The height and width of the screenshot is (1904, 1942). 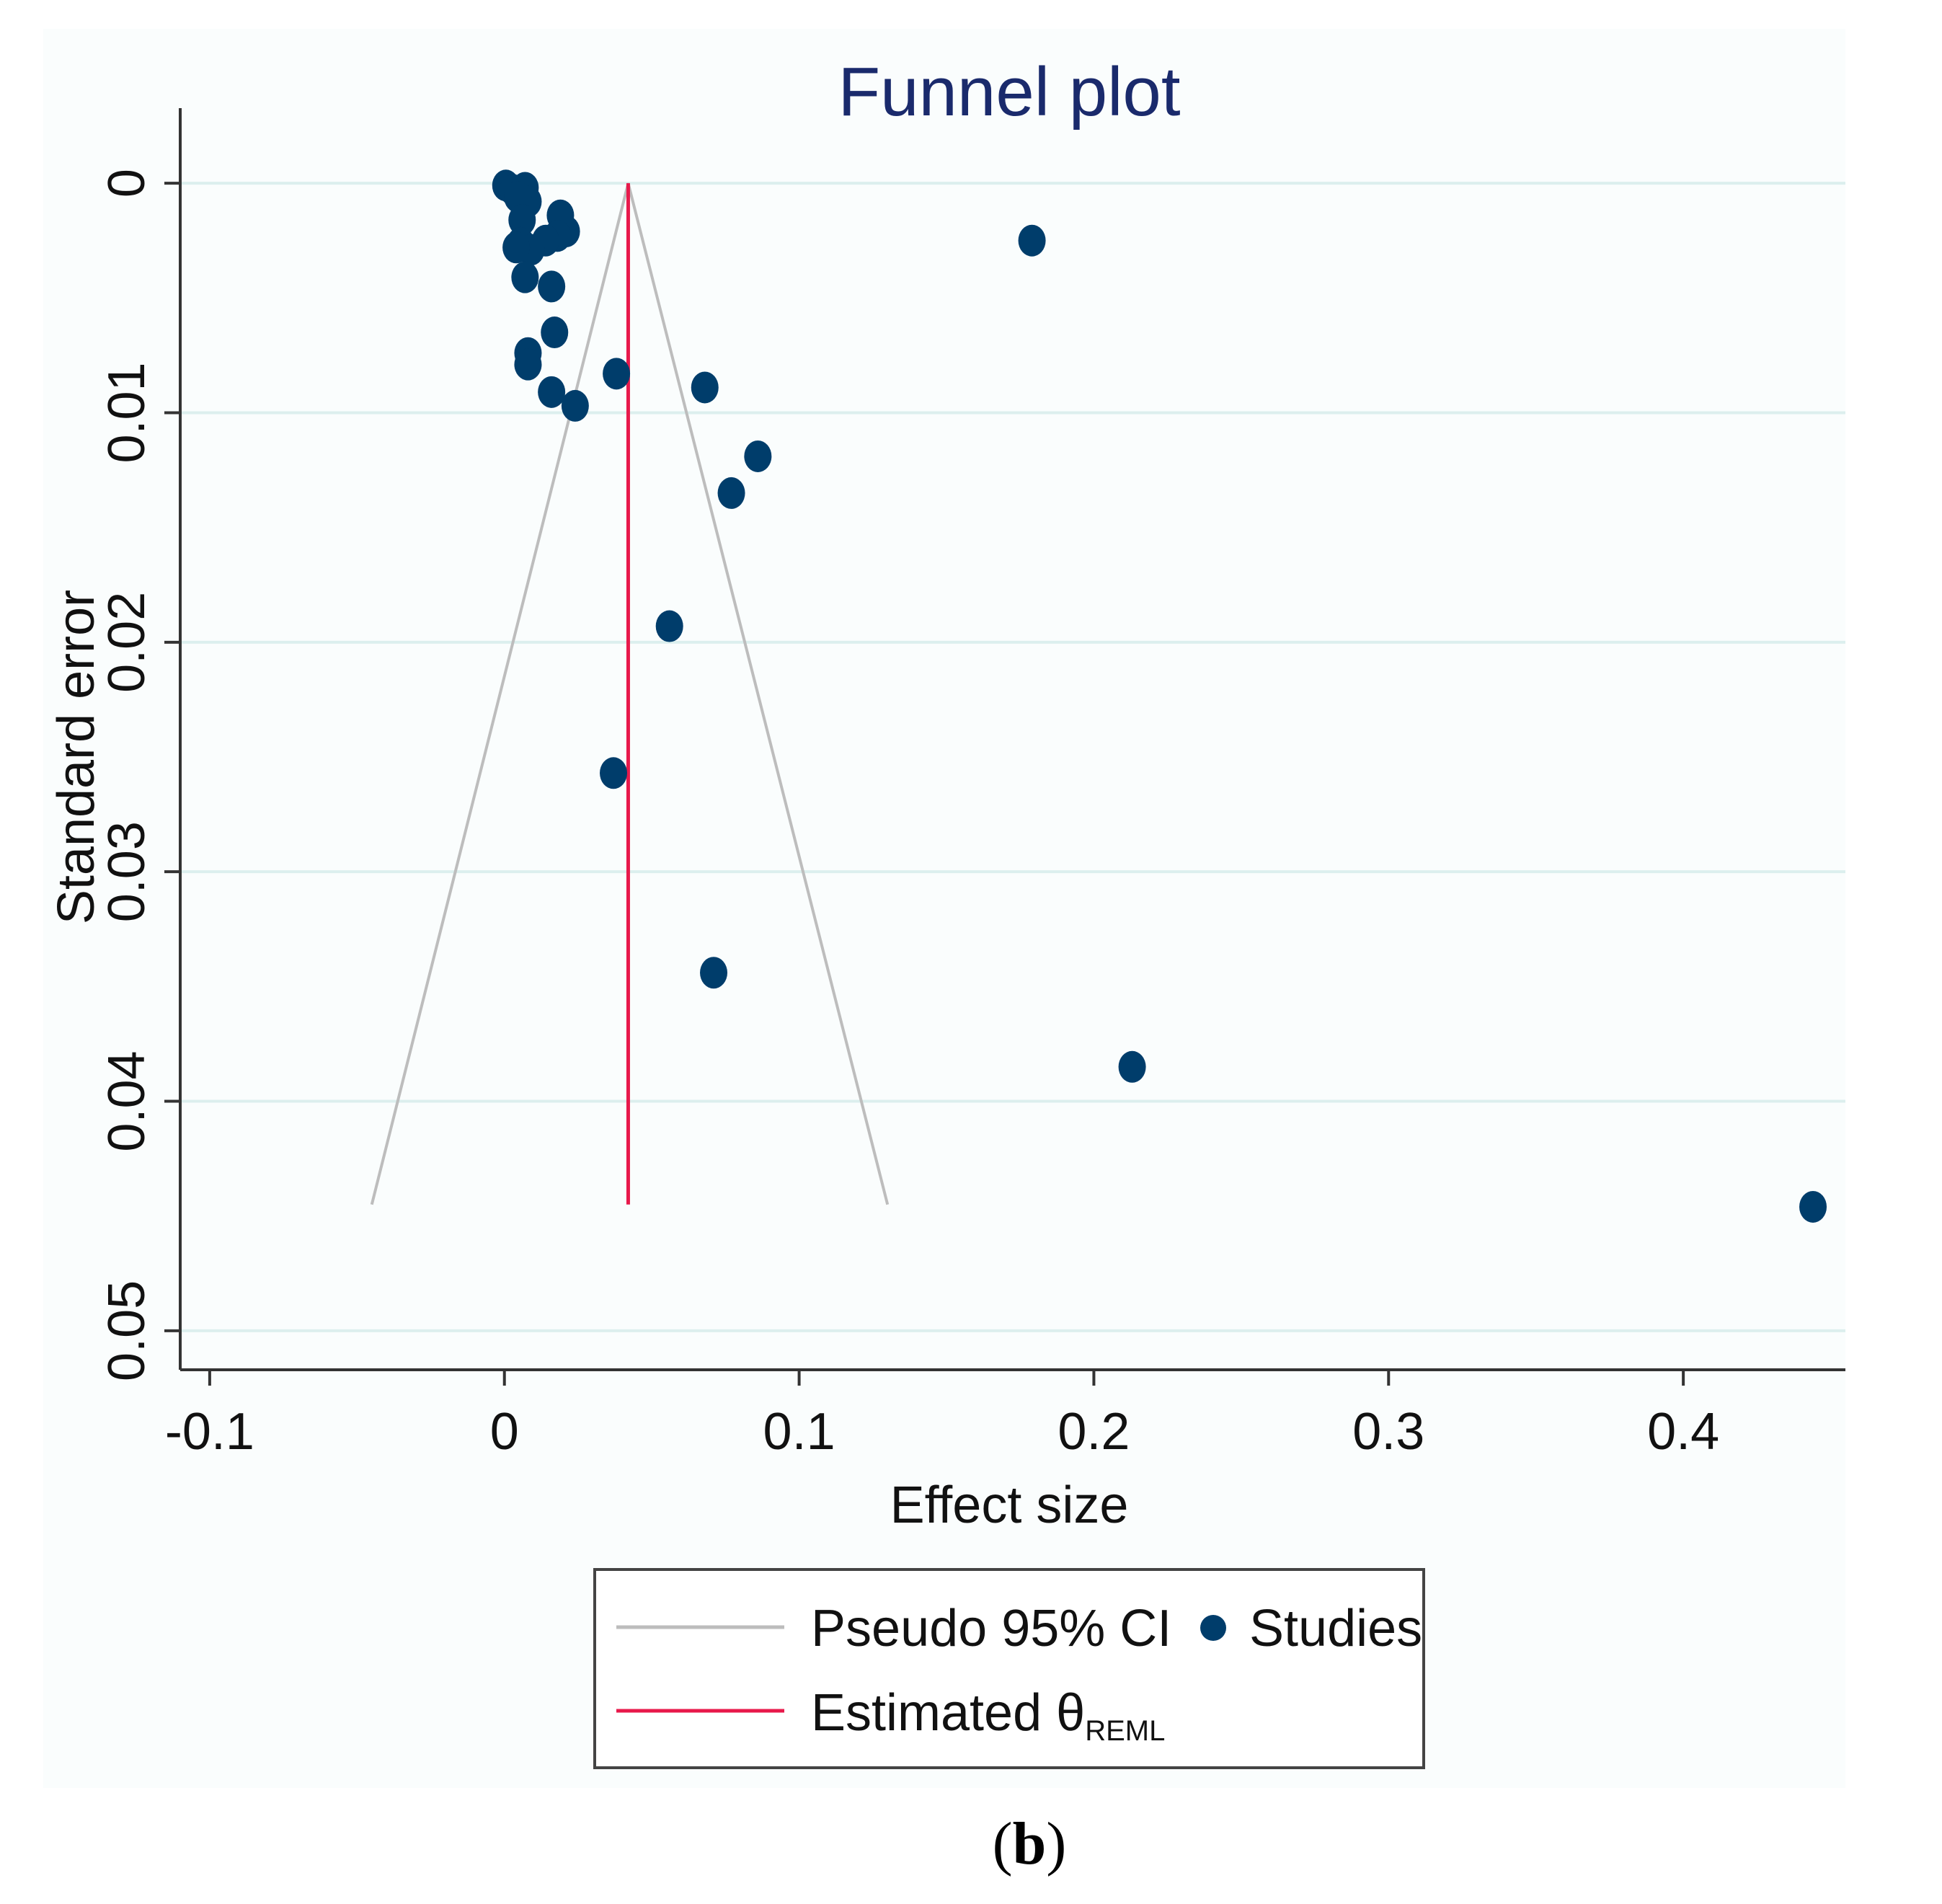 What do you see at coordinates (139, 775) in the screenshot?
I see `y-axis-ticks: 0 0.01 0.02 0.03 0.04 0.05` at bounding box center [139, 775].